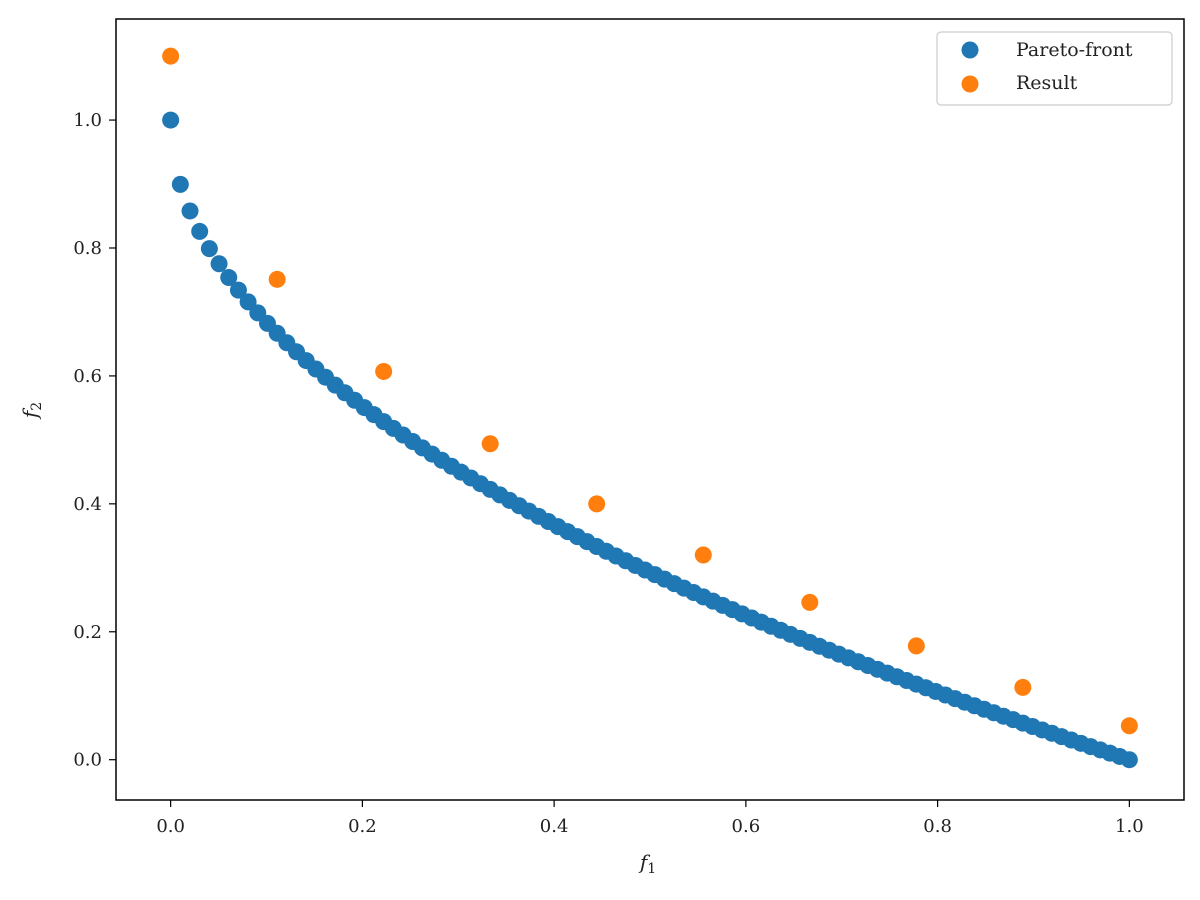 Image resolution: width=1200 pixels, height=900 pixels. Describe the element at coordinates (87, 504) in the screenshot. I see `y-tick-label: 0.4` at that location.